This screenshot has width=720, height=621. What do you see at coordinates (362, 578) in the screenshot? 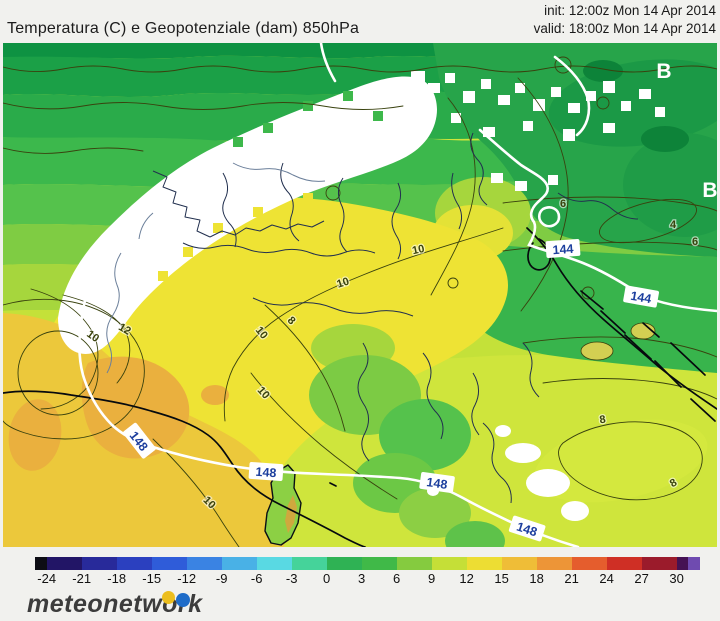
I see `colorbar-tick: 3` at bounding box center [362, 578].